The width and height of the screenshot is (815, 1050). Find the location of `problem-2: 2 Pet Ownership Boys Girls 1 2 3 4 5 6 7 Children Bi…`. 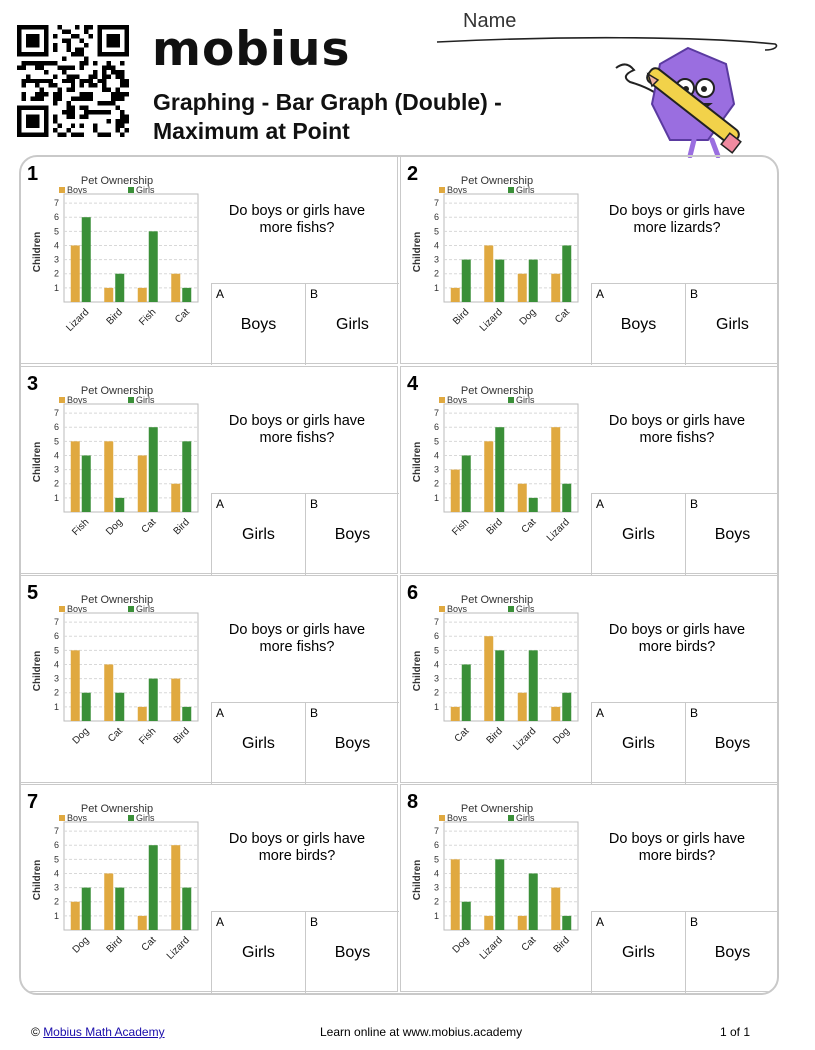

problem-2: 2 Pet Ownership Boys Girls 1 2 3 4 5 6 7 Children Bi… is located at coordinates (588, 261).